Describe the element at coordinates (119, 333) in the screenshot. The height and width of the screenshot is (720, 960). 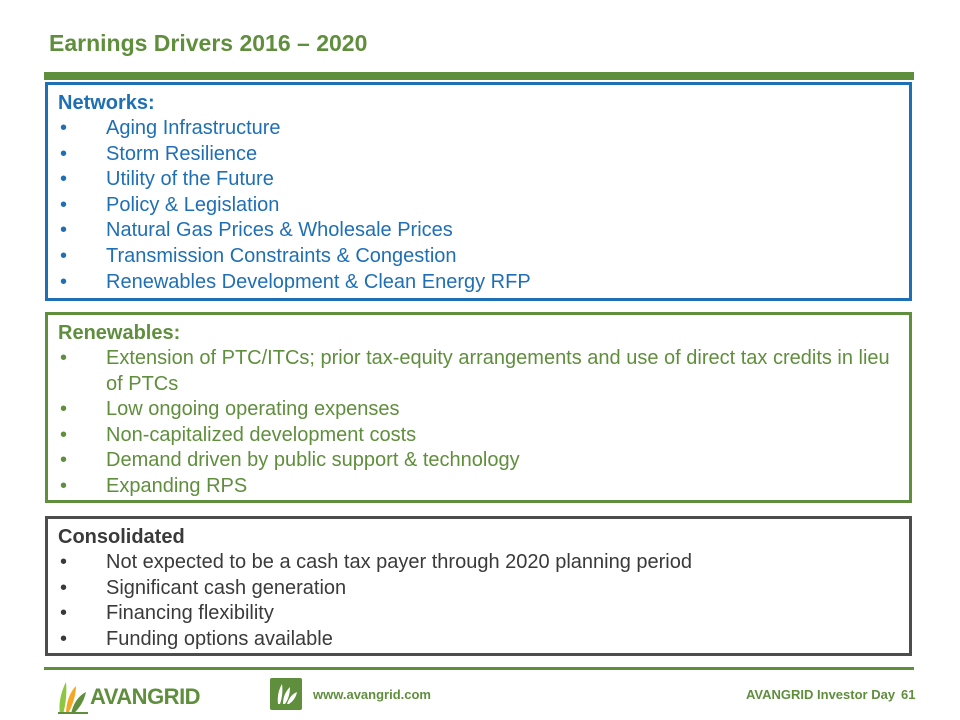
I see `renewables-heading: Renewables:` at that location.